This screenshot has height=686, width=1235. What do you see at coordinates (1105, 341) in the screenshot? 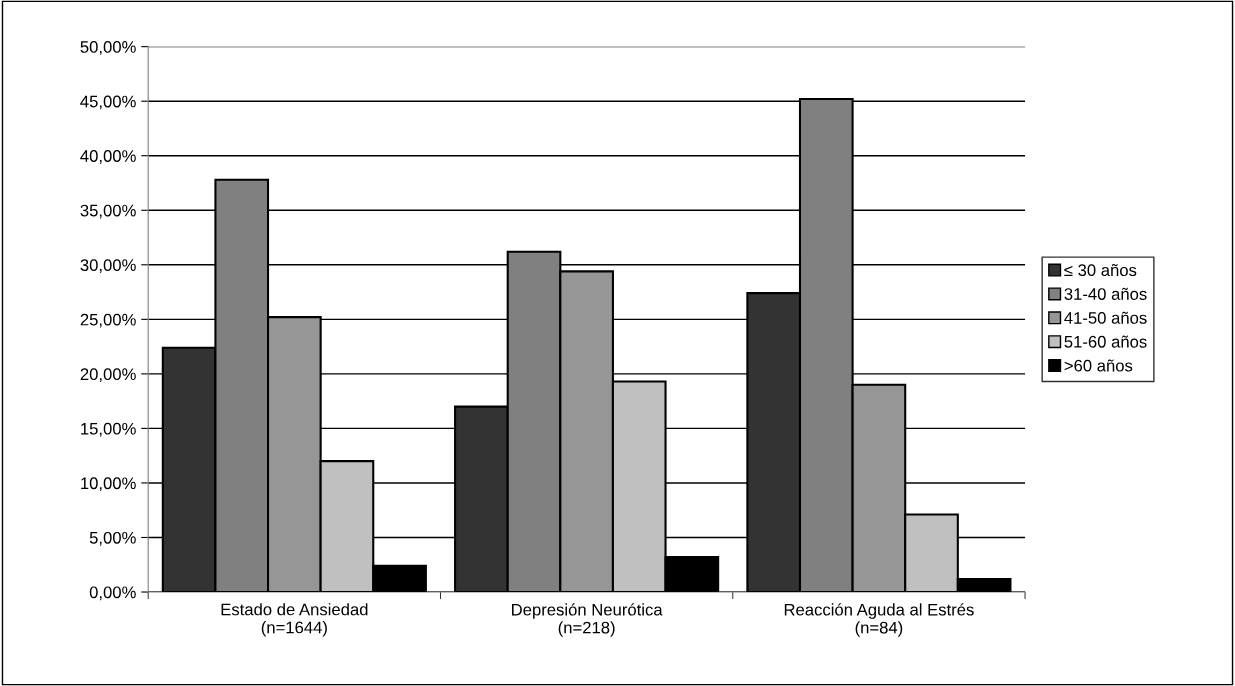
I see `legend-label: 51-60 años` at bounding box center [1105, 341].